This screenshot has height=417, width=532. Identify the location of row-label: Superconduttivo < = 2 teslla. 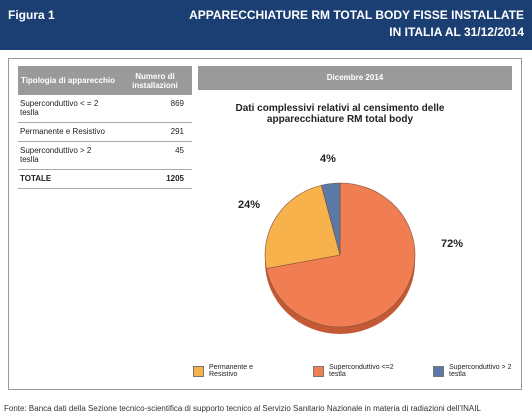
(59, 108).